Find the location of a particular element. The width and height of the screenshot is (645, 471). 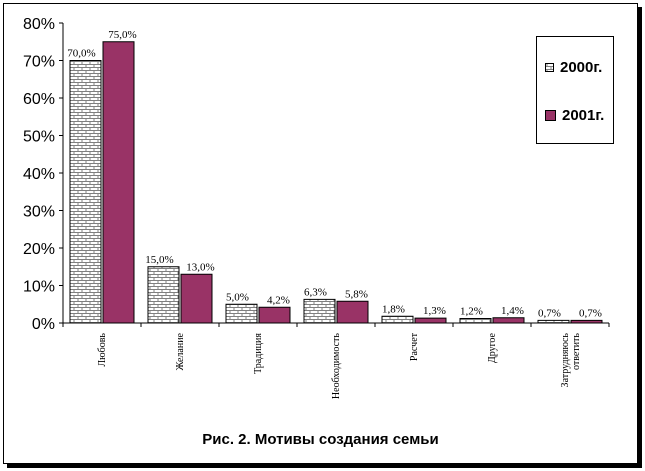

legend-swatch-2000 is located at coordinates (549, 67).